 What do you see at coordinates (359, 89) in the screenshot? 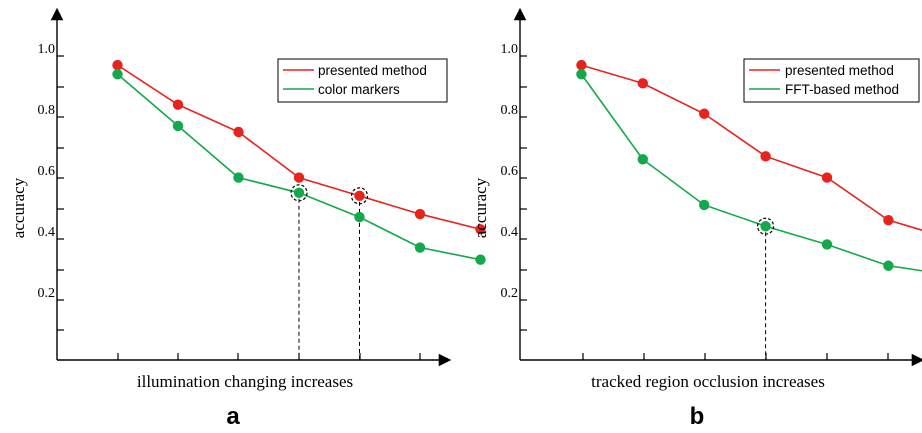
I see `legend-label-color-markers: color markers` at bounding box center [359, 89].